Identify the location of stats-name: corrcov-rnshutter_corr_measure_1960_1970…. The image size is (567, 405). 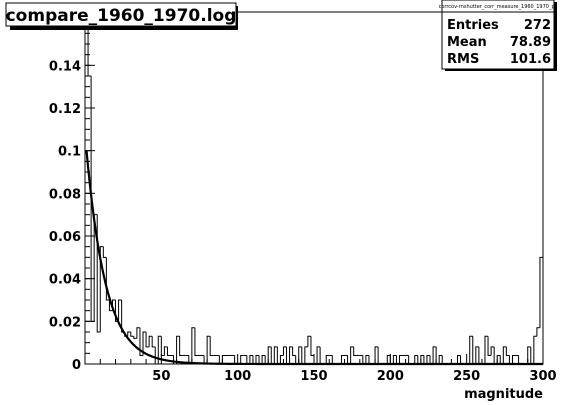
(498, 7).